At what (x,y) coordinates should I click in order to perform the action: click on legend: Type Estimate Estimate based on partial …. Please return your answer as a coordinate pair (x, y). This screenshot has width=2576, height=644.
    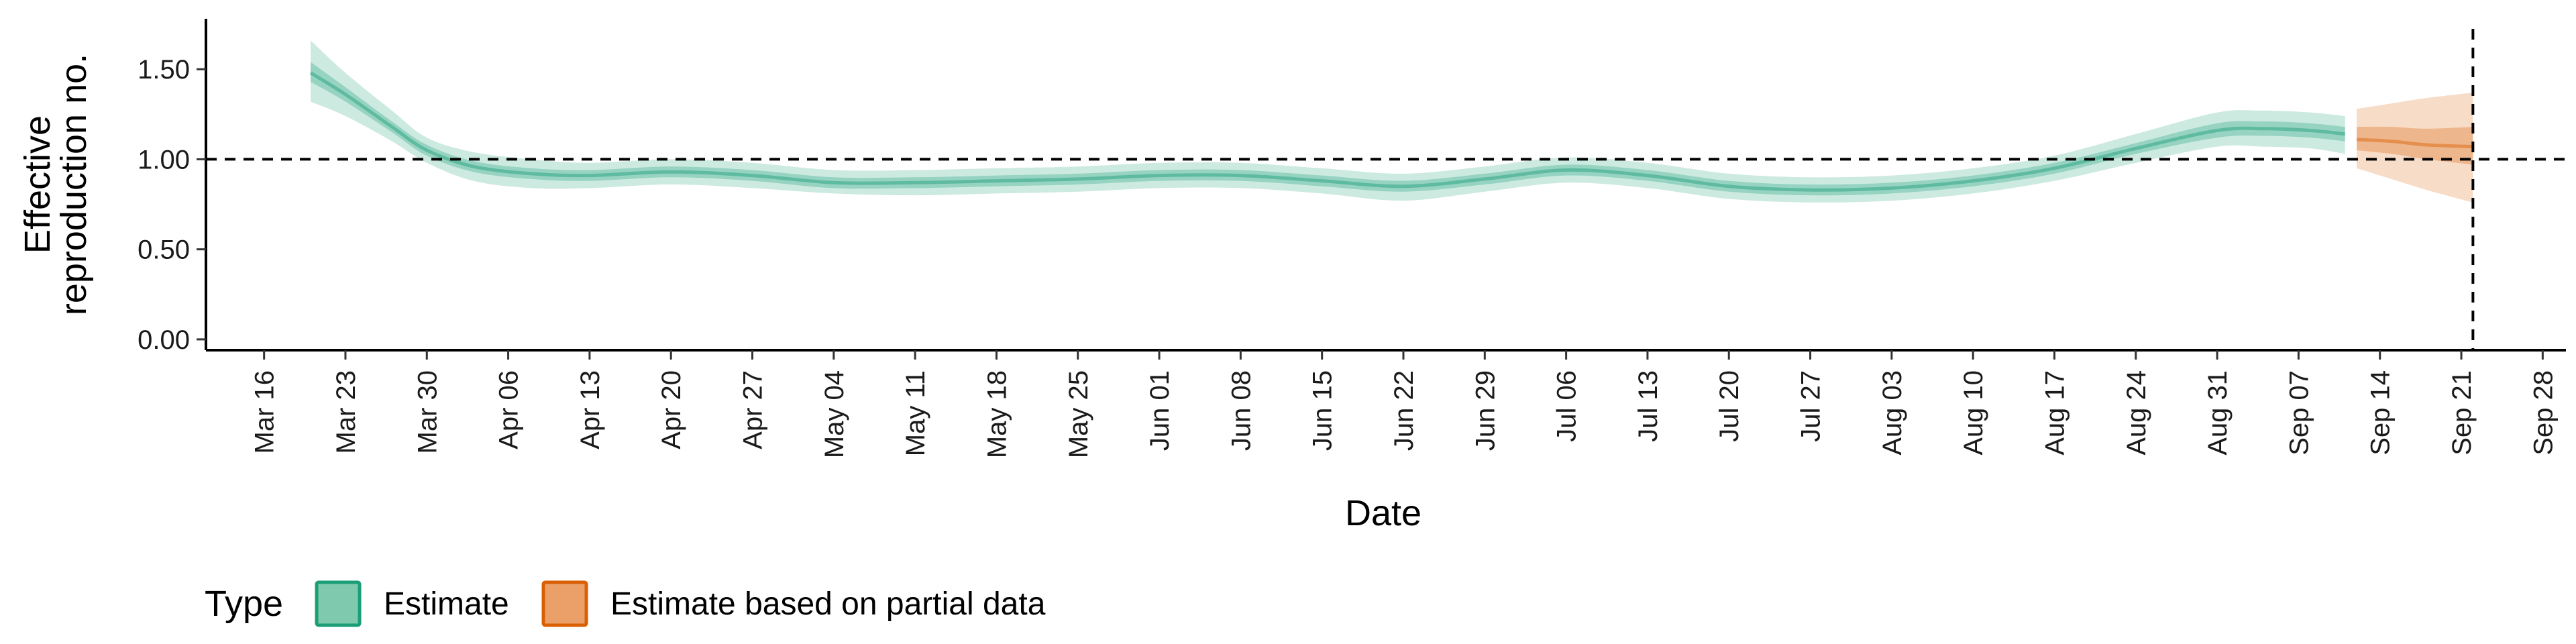
    Looking at the image, I should click on (625, 603).